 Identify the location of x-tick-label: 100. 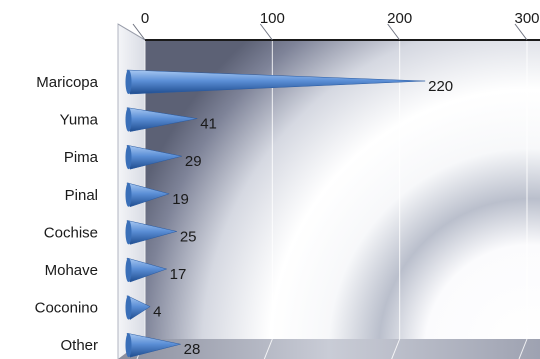
(272, 18).